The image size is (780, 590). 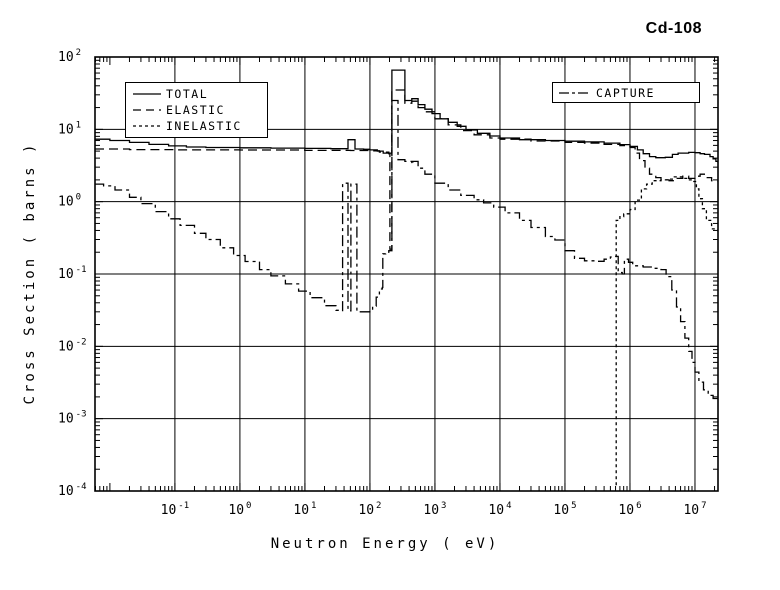 I want to click on x-tick-label: 10 6, so click(x=629, y=509).